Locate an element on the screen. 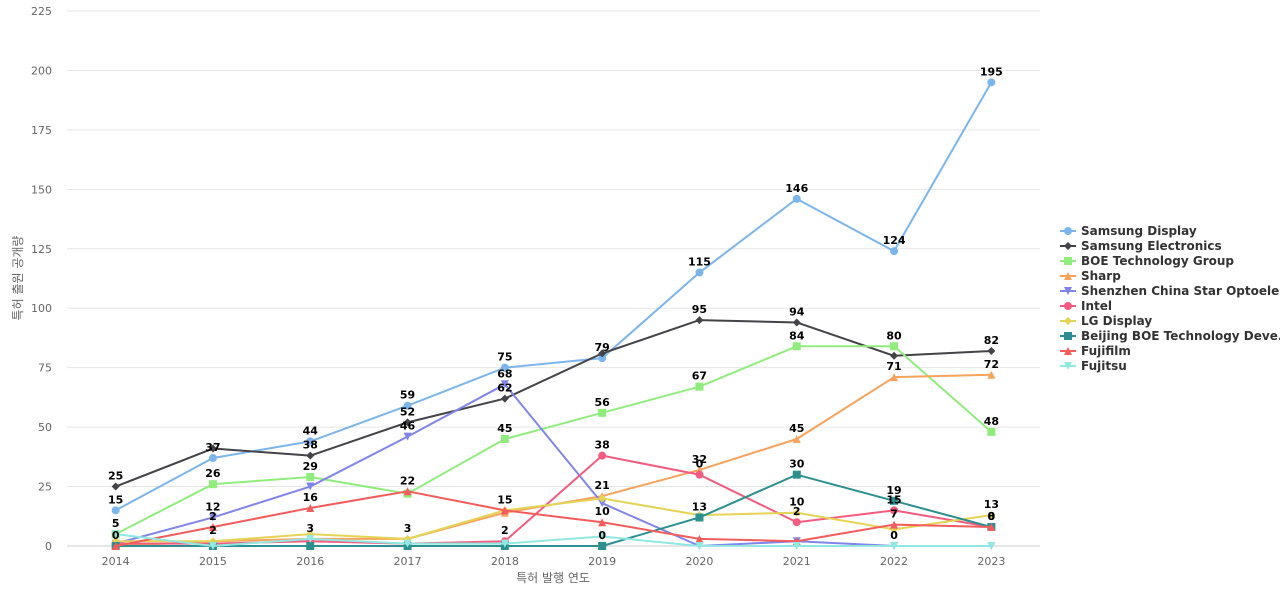  legend-item: LG Display is located at coordinates (1106, 321).